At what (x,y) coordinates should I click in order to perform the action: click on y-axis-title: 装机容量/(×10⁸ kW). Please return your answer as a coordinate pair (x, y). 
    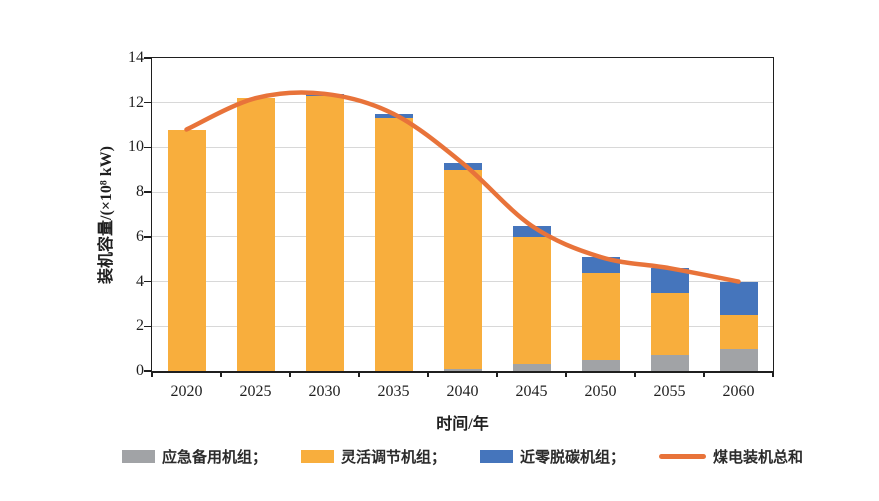
    Looking at the image, I should click on (106, 215).